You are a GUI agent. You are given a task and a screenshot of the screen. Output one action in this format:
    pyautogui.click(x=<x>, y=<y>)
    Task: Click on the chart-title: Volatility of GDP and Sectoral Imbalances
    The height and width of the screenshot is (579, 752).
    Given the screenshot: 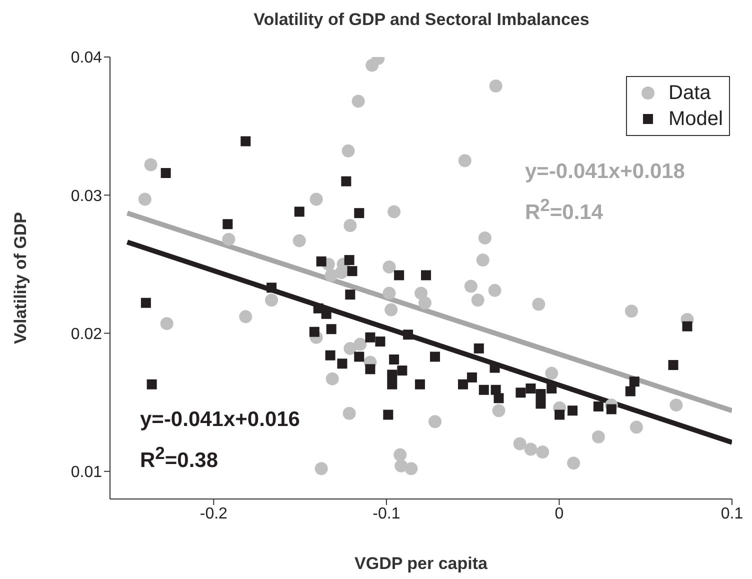 What is the action you would take?
    pyautogui.click(x=421, y=20)
    